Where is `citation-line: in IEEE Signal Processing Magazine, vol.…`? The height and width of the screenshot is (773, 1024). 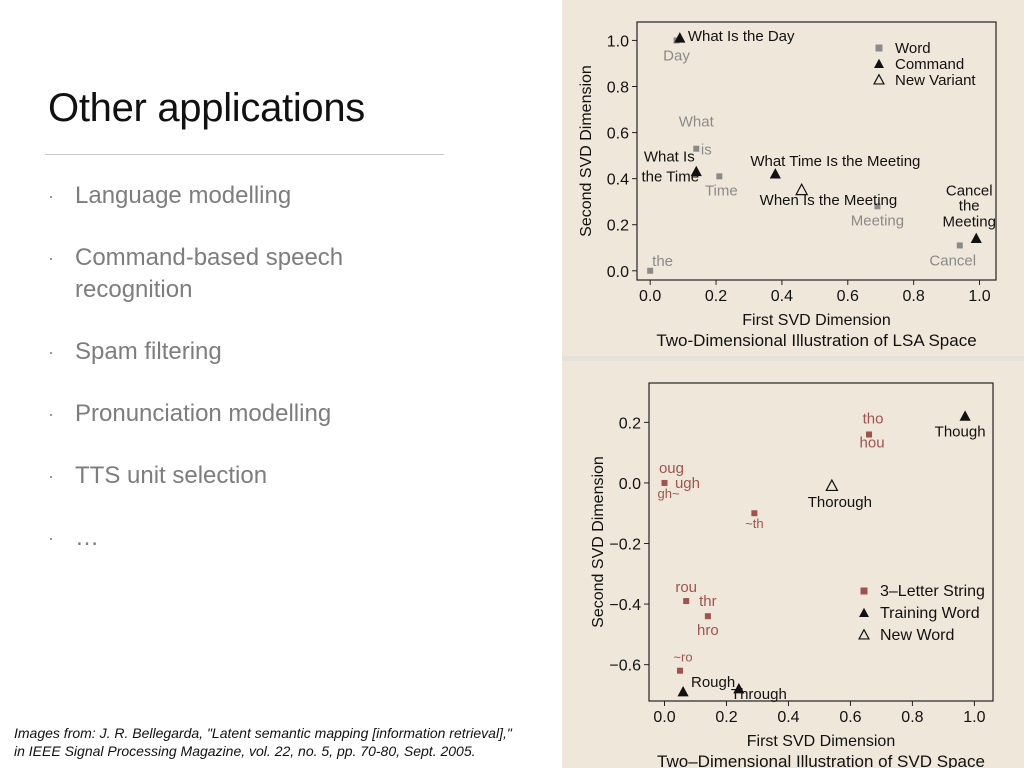
citation-line: in IEEE Signal Processing Magazine, vol.… is located at coordinates (245, 751).